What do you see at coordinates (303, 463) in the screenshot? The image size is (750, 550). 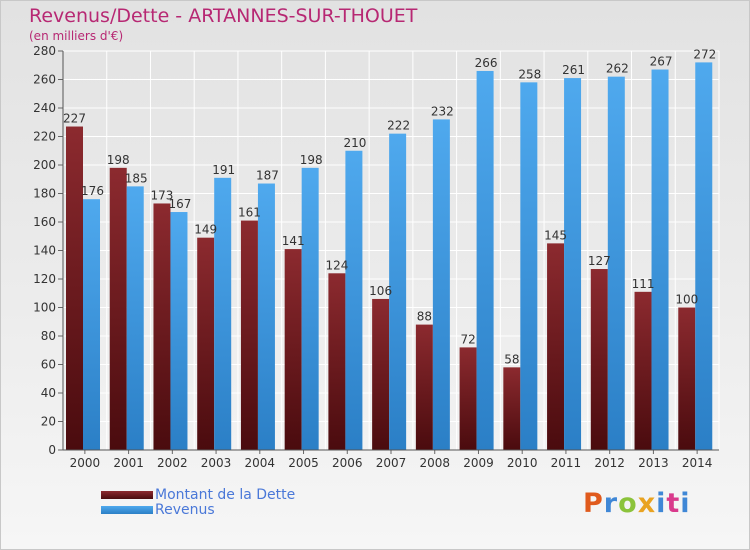 I see `x-tick-label-2005: 2005` at bounding box center [303, 463].